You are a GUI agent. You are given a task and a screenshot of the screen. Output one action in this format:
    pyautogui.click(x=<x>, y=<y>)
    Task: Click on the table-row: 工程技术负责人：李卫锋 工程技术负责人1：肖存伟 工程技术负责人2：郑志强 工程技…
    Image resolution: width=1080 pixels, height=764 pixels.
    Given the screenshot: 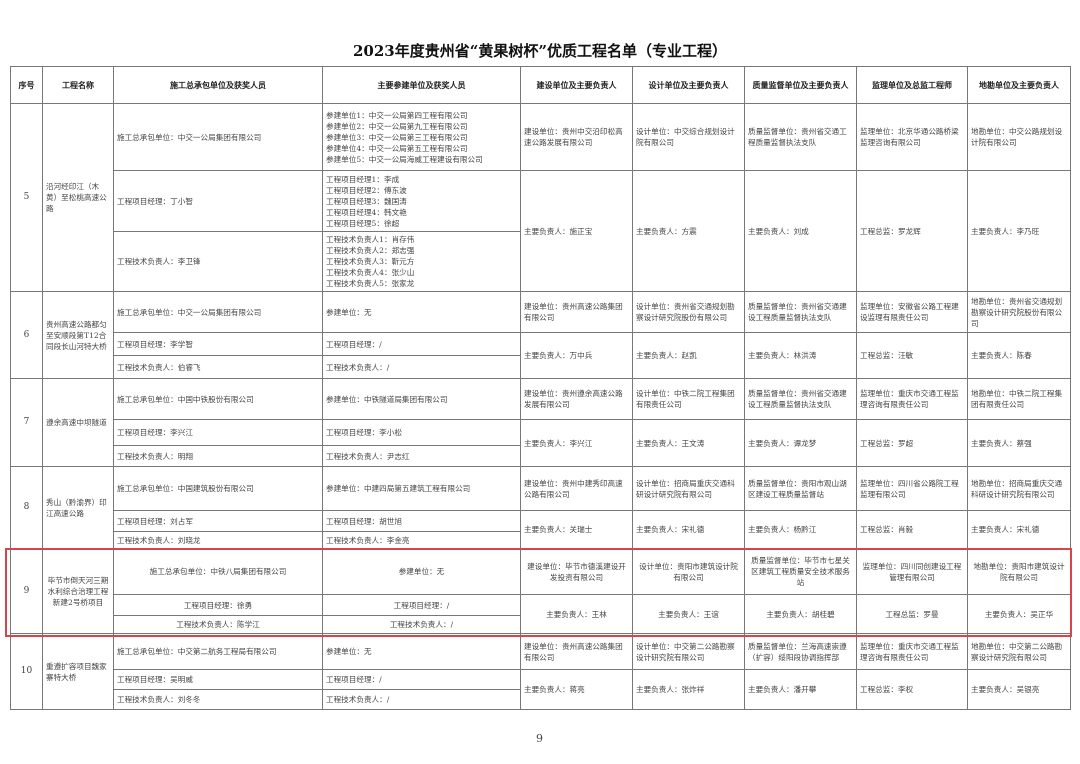 What is the action you would take?
    pyautogui.click(x=541, y=261)
    